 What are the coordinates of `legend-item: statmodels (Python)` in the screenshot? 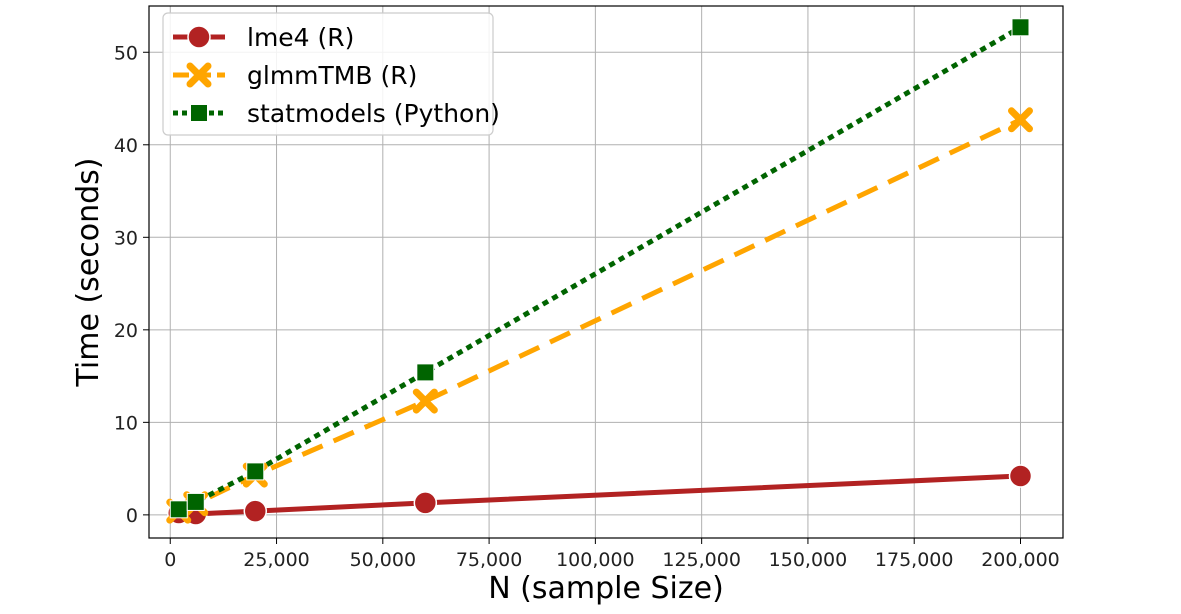 It's located at (336, 113).